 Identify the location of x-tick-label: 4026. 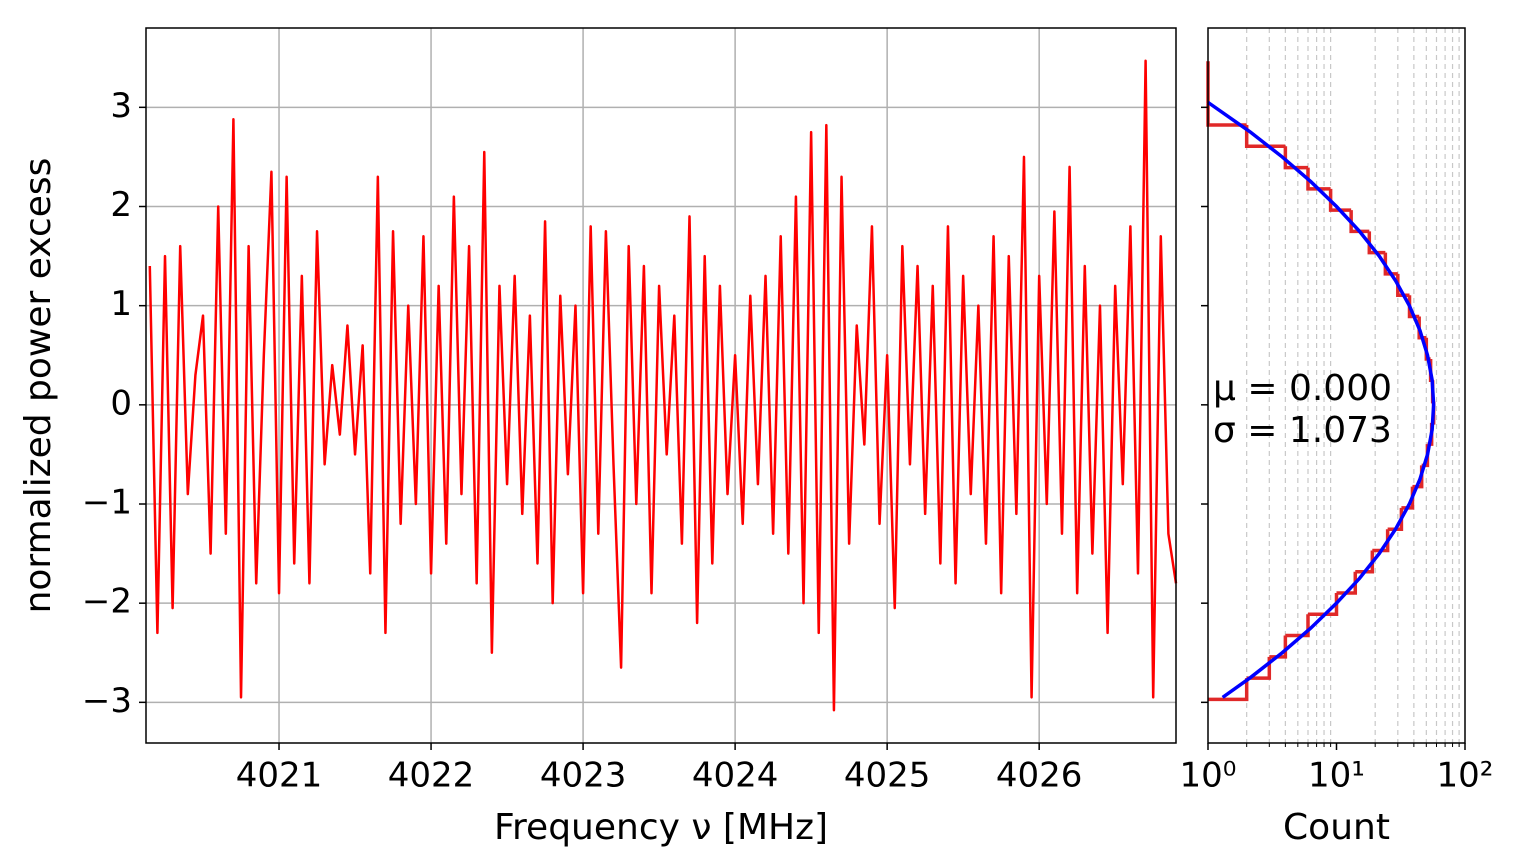
(1039, 776).